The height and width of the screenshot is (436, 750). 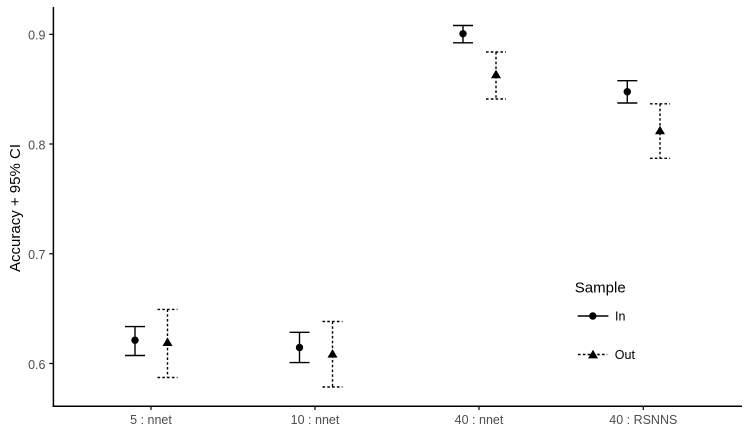 I want to click on svg-text: In, so click(x=620, y=317).